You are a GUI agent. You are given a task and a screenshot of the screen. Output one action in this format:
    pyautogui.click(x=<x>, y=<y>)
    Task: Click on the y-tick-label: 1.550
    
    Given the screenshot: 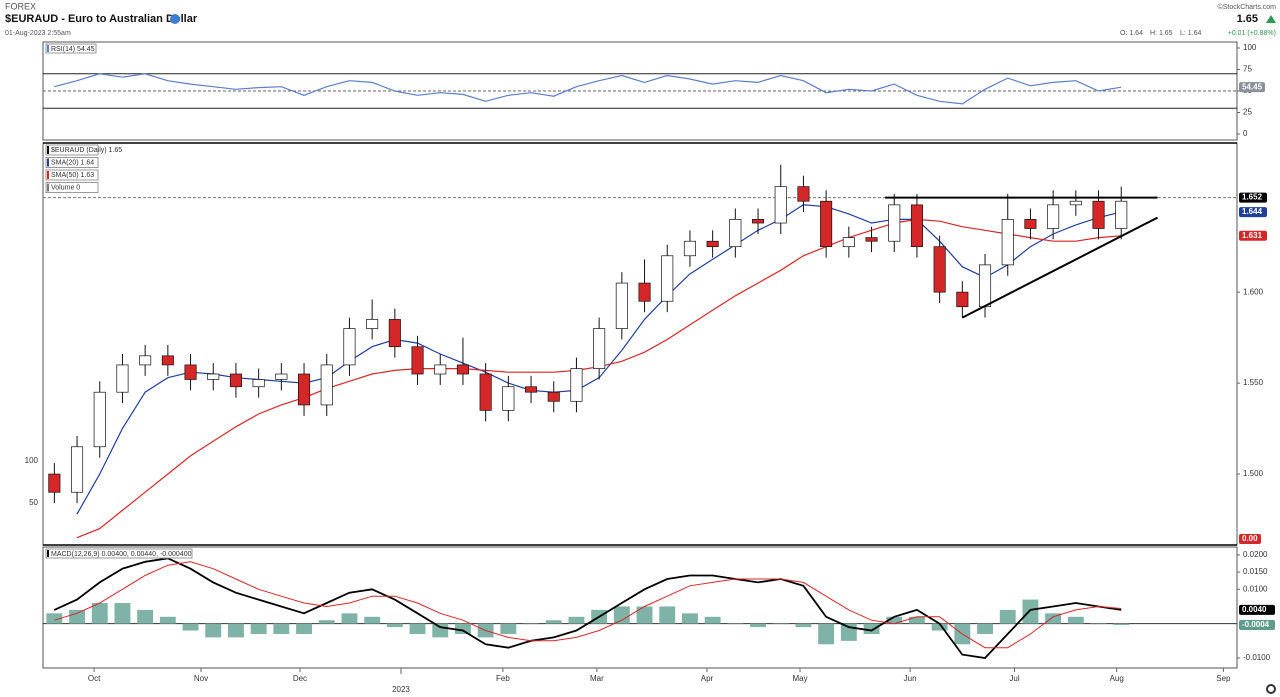 What is the action you would take?
    pyautogui.click(x=1253, y=382)
    